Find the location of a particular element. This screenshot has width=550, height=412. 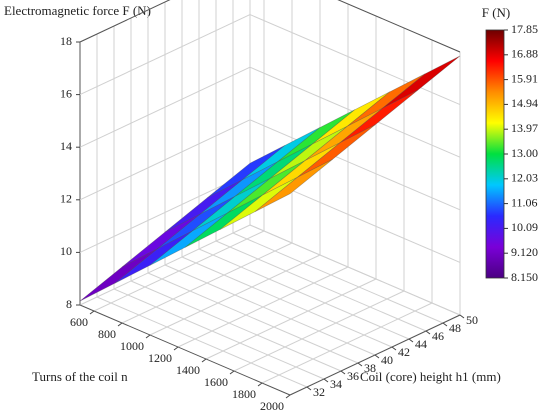

x-tick-label: 600 is located at coordinates (79, 322).